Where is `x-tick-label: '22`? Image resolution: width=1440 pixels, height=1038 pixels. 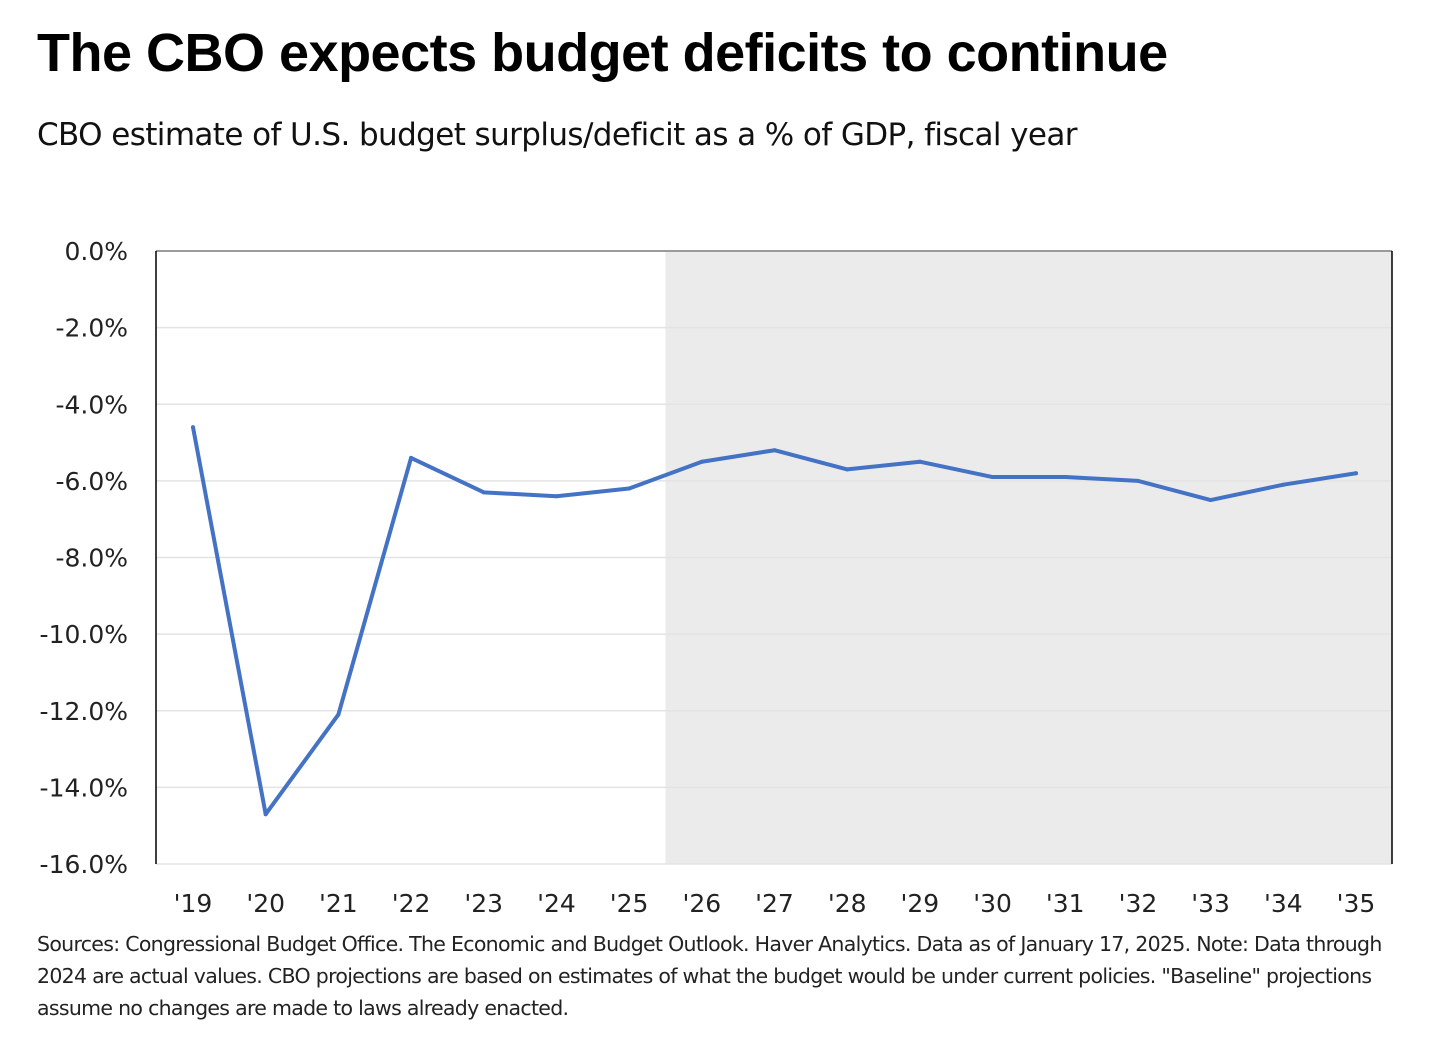 x-tick-label: '22 is located at coordinates (411, 903).